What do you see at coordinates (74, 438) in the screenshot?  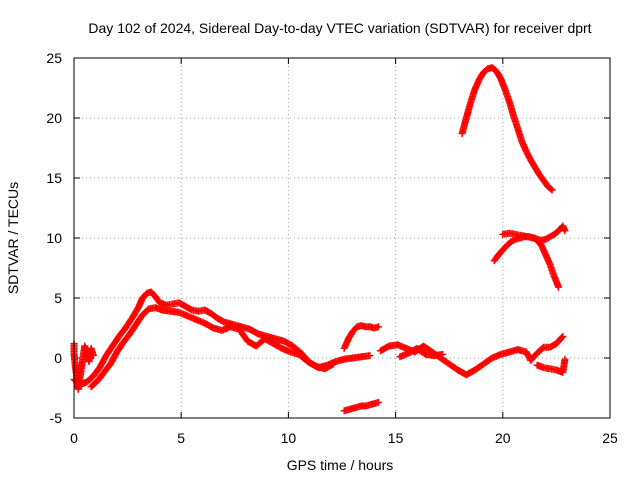 I see `x-tick-label: 0` at bounding box center [74, 438].